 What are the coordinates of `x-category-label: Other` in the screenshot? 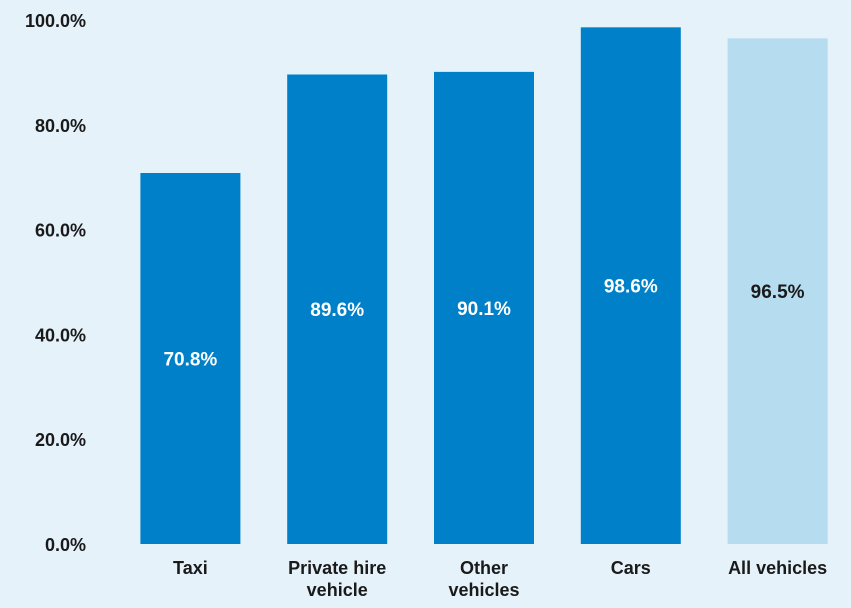 It's located at (484, 568).